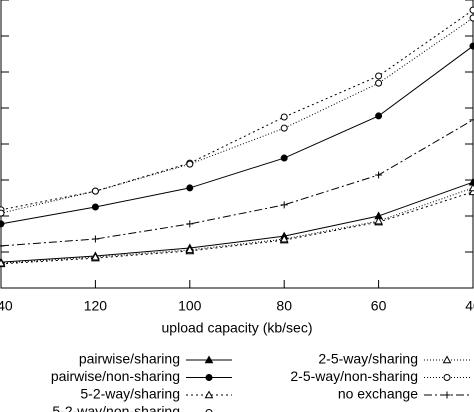 The width and height of the screenshot is (474, 412). I want to click on legend-label: 2-5-way/sharing, so click(368, 359).